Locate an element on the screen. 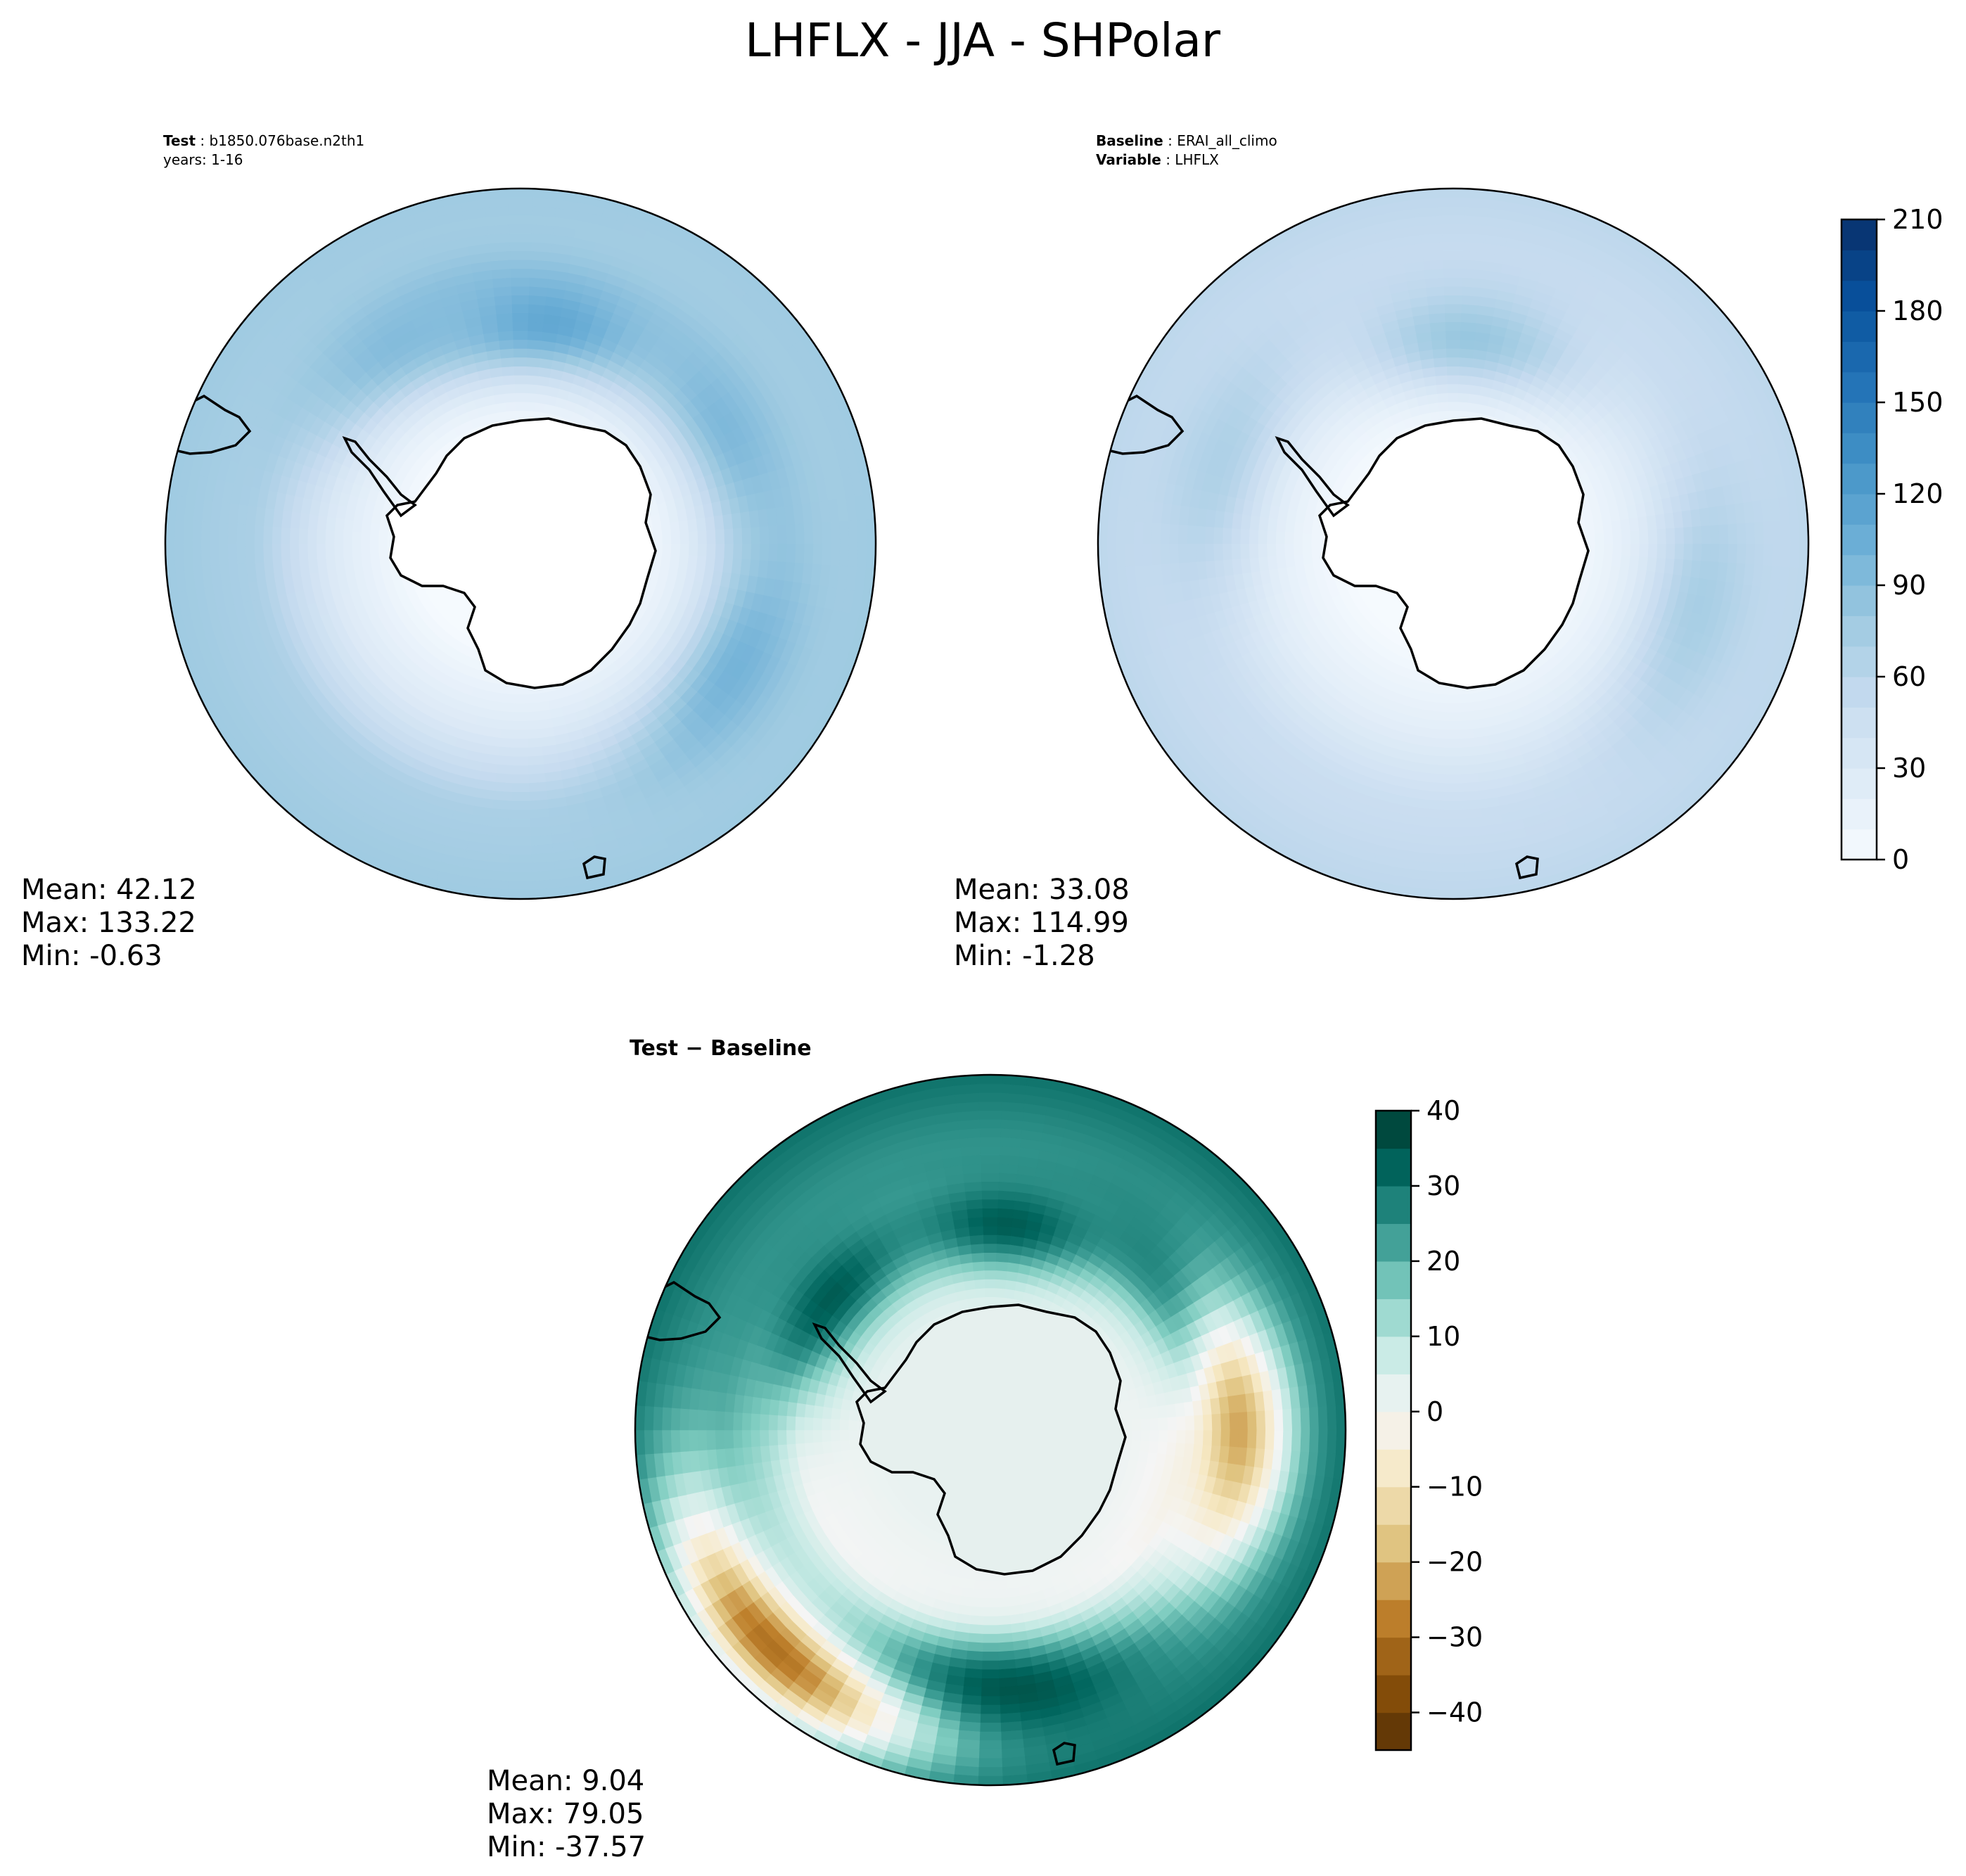 The width and height of the screenshot is (1966, 1876). variable-header-key: Variable is located at coordinates (1128, 159).